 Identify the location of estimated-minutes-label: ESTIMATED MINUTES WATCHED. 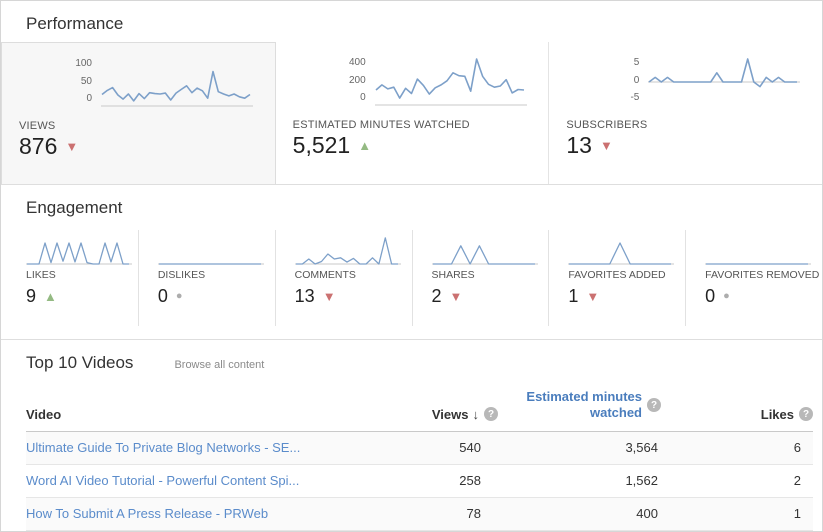
(381, 125).